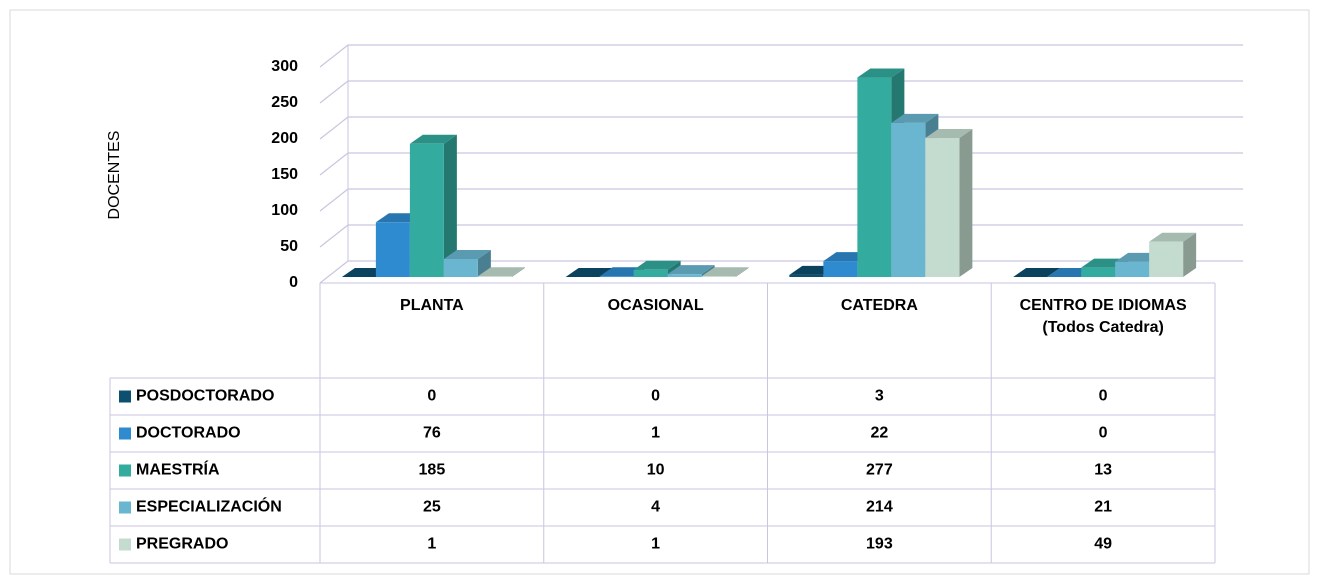 This screenshot has height=586, width=1319. I want to click on table-value: 3, so click(879, 396).